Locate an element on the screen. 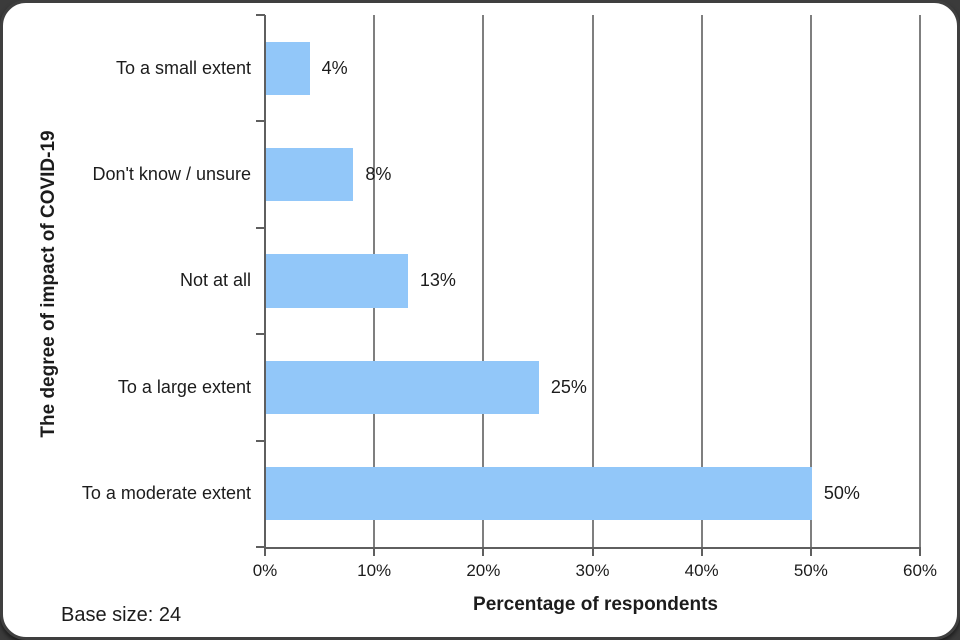  y-axis-title: The degree of impact of COVID-19 is located at coordinates (48, 284).